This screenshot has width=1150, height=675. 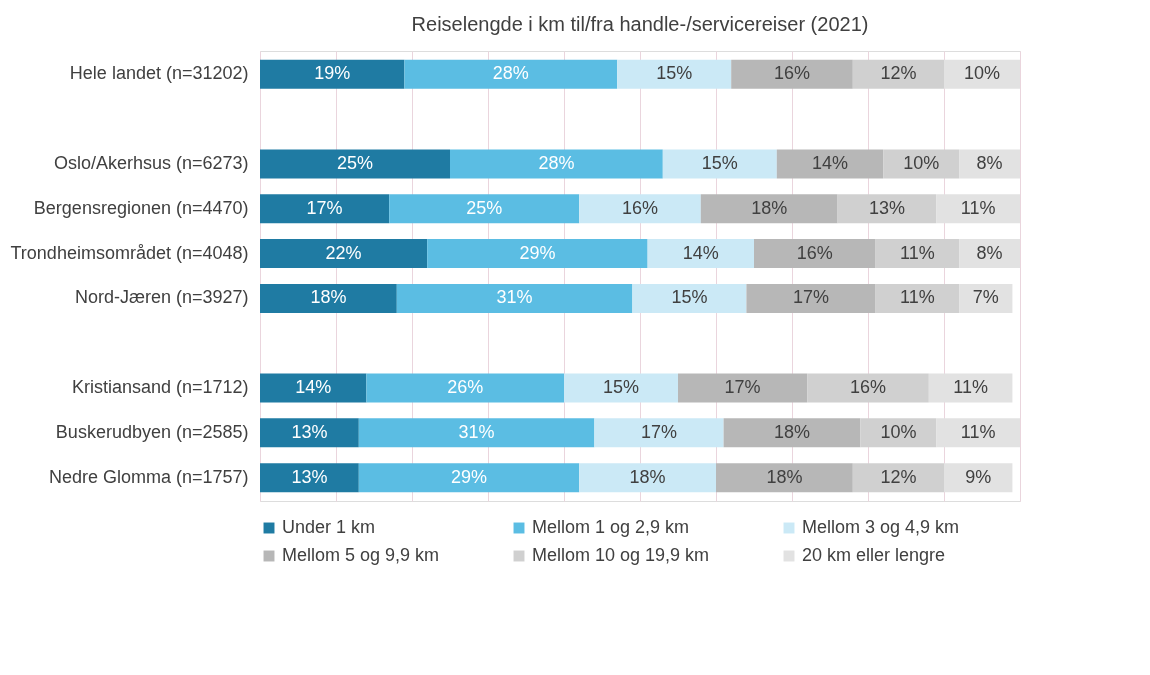 I want to click on y-tick-label: Hele landet (n=31202), so click(x=159, y=73).